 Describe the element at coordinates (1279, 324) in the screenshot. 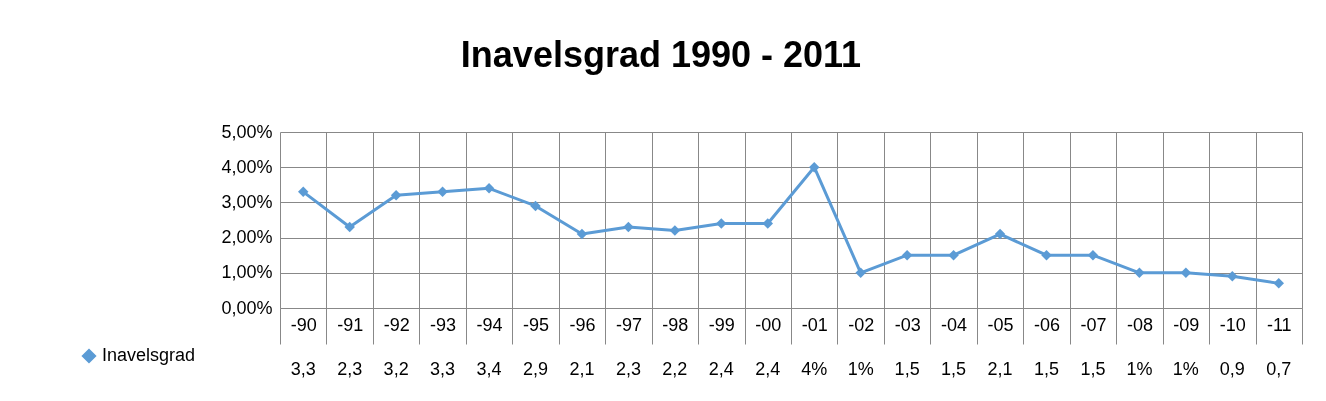

I see `x-tick-label: -11` at that location.